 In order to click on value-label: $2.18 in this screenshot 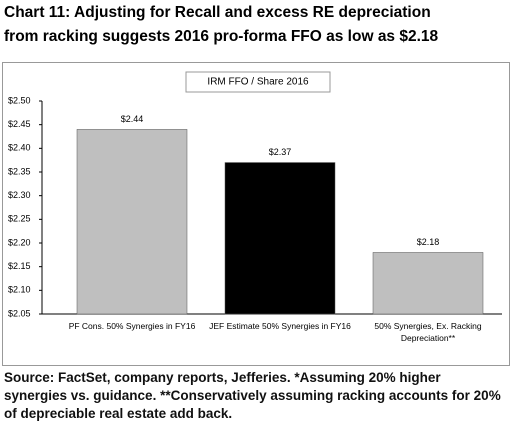, I will do `click(428, 242)`.